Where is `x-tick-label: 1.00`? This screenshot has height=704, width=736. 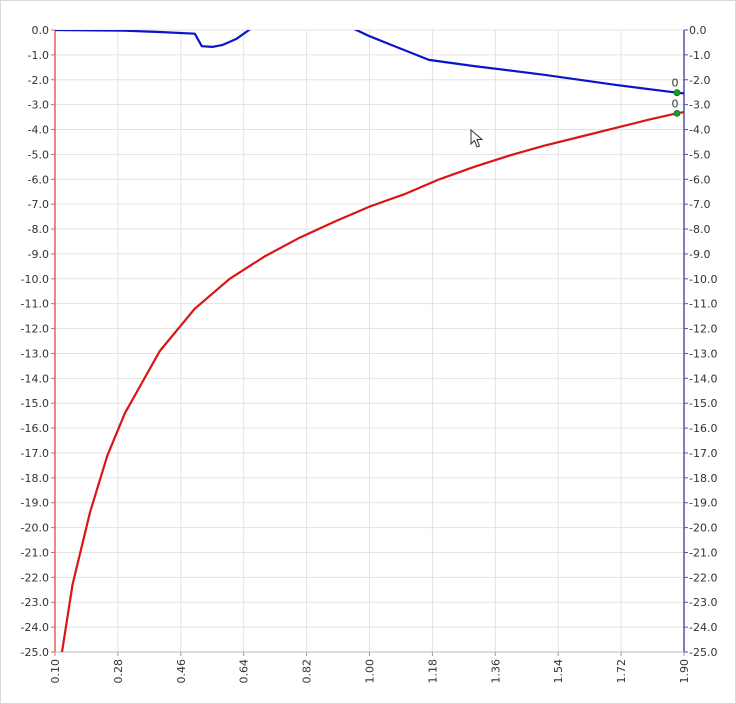
x-tick-label: 1.00 is located at coordinates (370, 671).